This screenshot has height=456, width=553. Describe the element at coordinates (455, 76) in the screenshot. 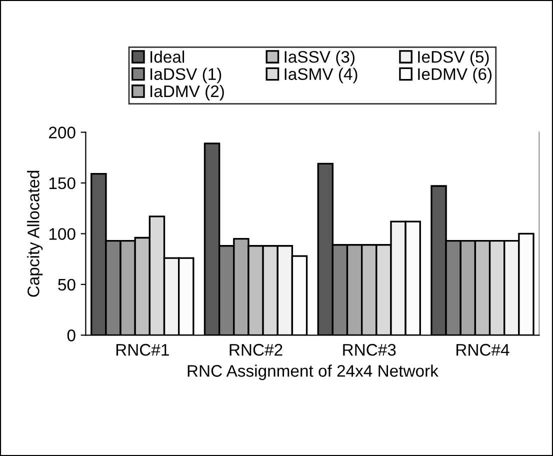

I see `legend-label: IeDMV (6)` at that location.